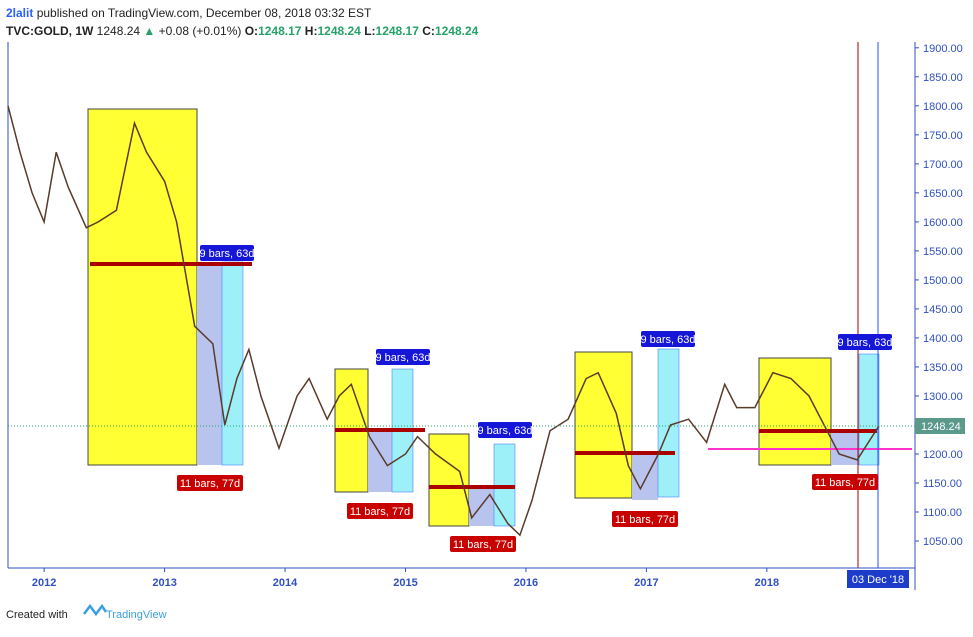  I want to click on ohlc-key: L:, so click(369, 31).